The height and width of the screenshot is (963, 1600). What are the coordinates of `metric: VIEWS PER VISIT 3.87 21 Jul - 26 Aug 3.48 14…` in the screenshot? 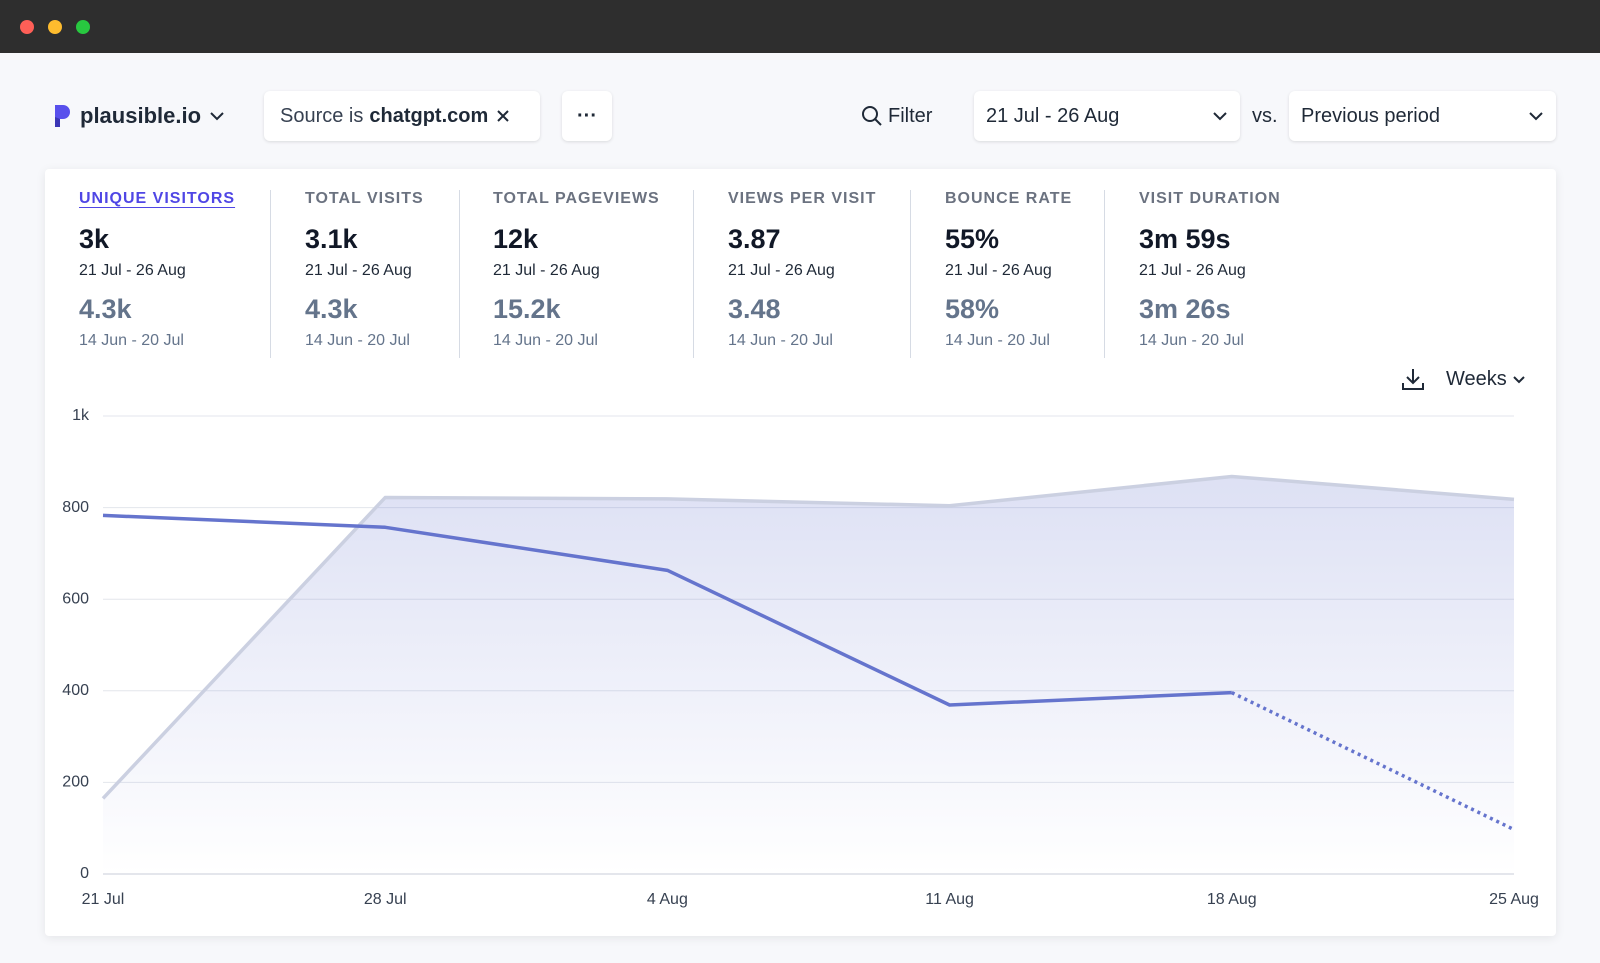 It's located at (802, 270).